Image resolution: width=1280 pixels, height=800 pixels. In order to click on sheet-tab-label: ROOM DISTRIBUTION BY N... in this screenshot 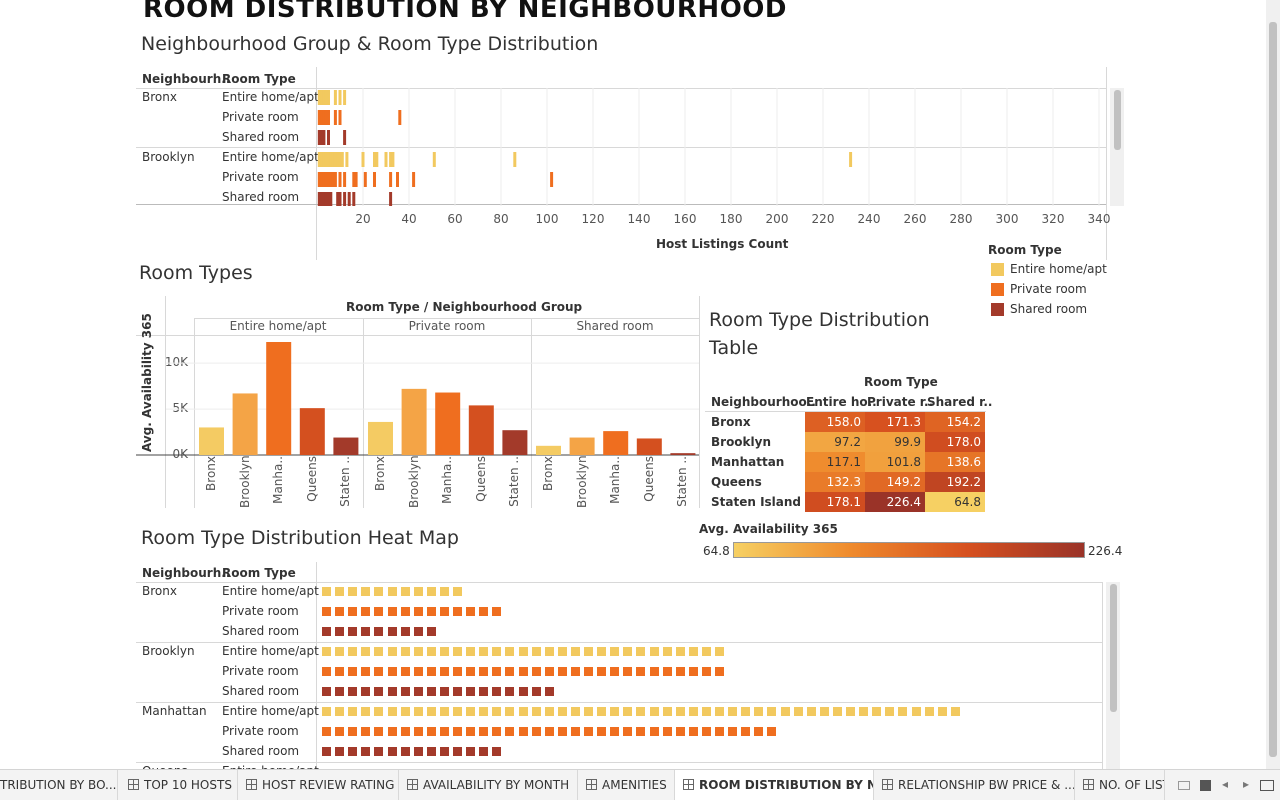, I will do `click(786, 785)`.